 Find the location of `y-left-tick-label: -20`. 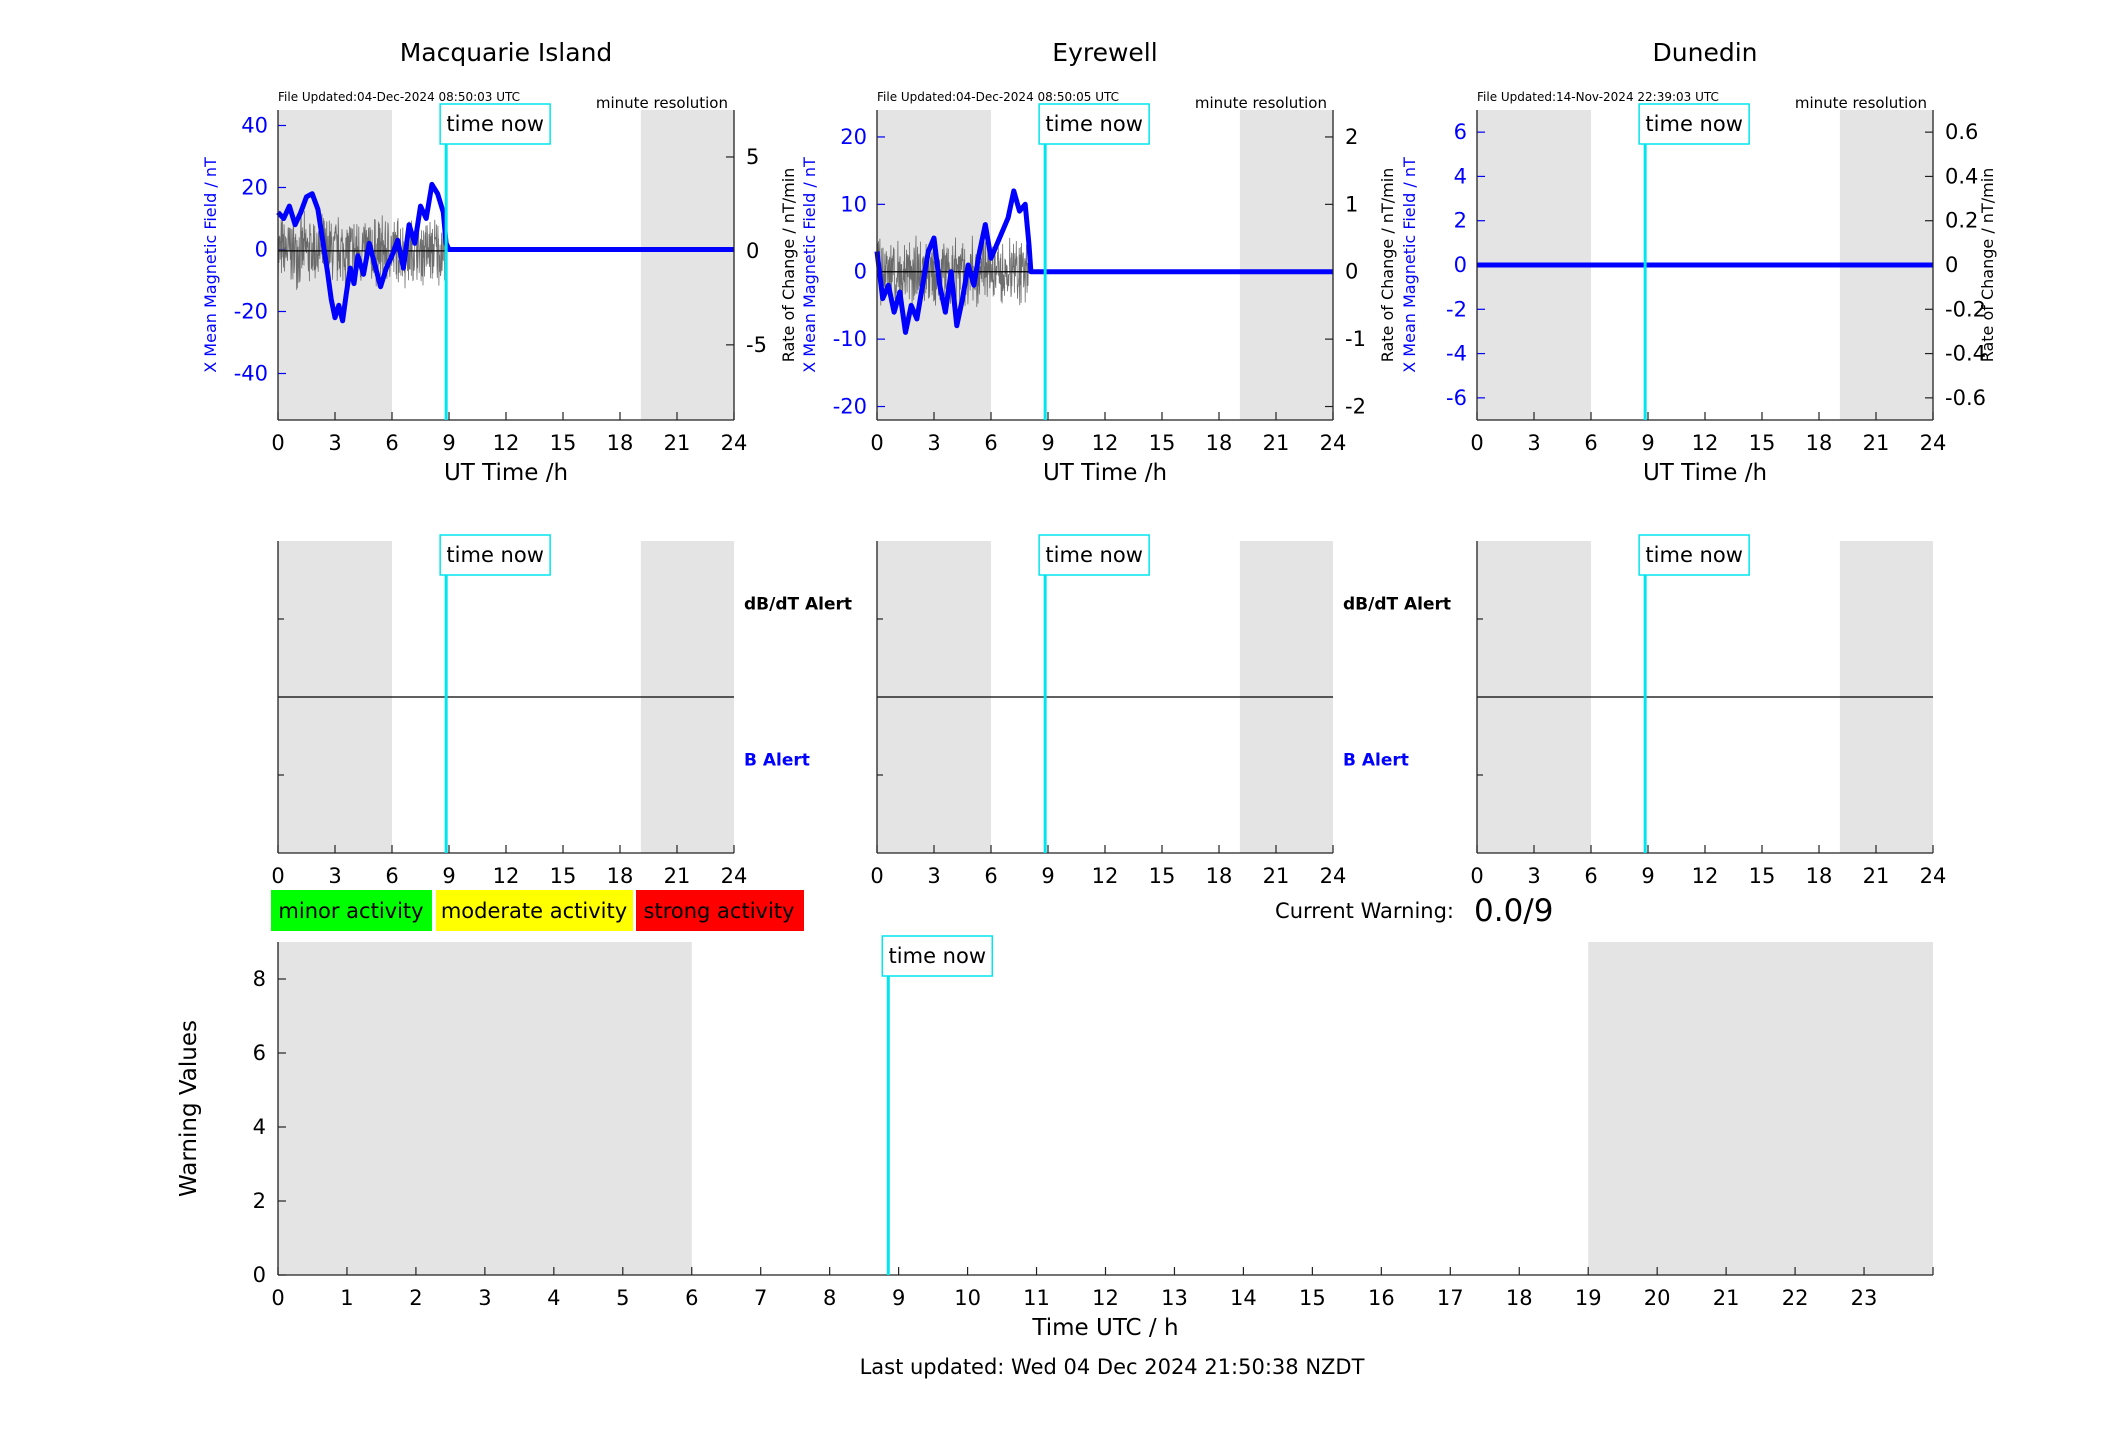

y-left-tick-label: -20 is located at coordinates (850, 407).